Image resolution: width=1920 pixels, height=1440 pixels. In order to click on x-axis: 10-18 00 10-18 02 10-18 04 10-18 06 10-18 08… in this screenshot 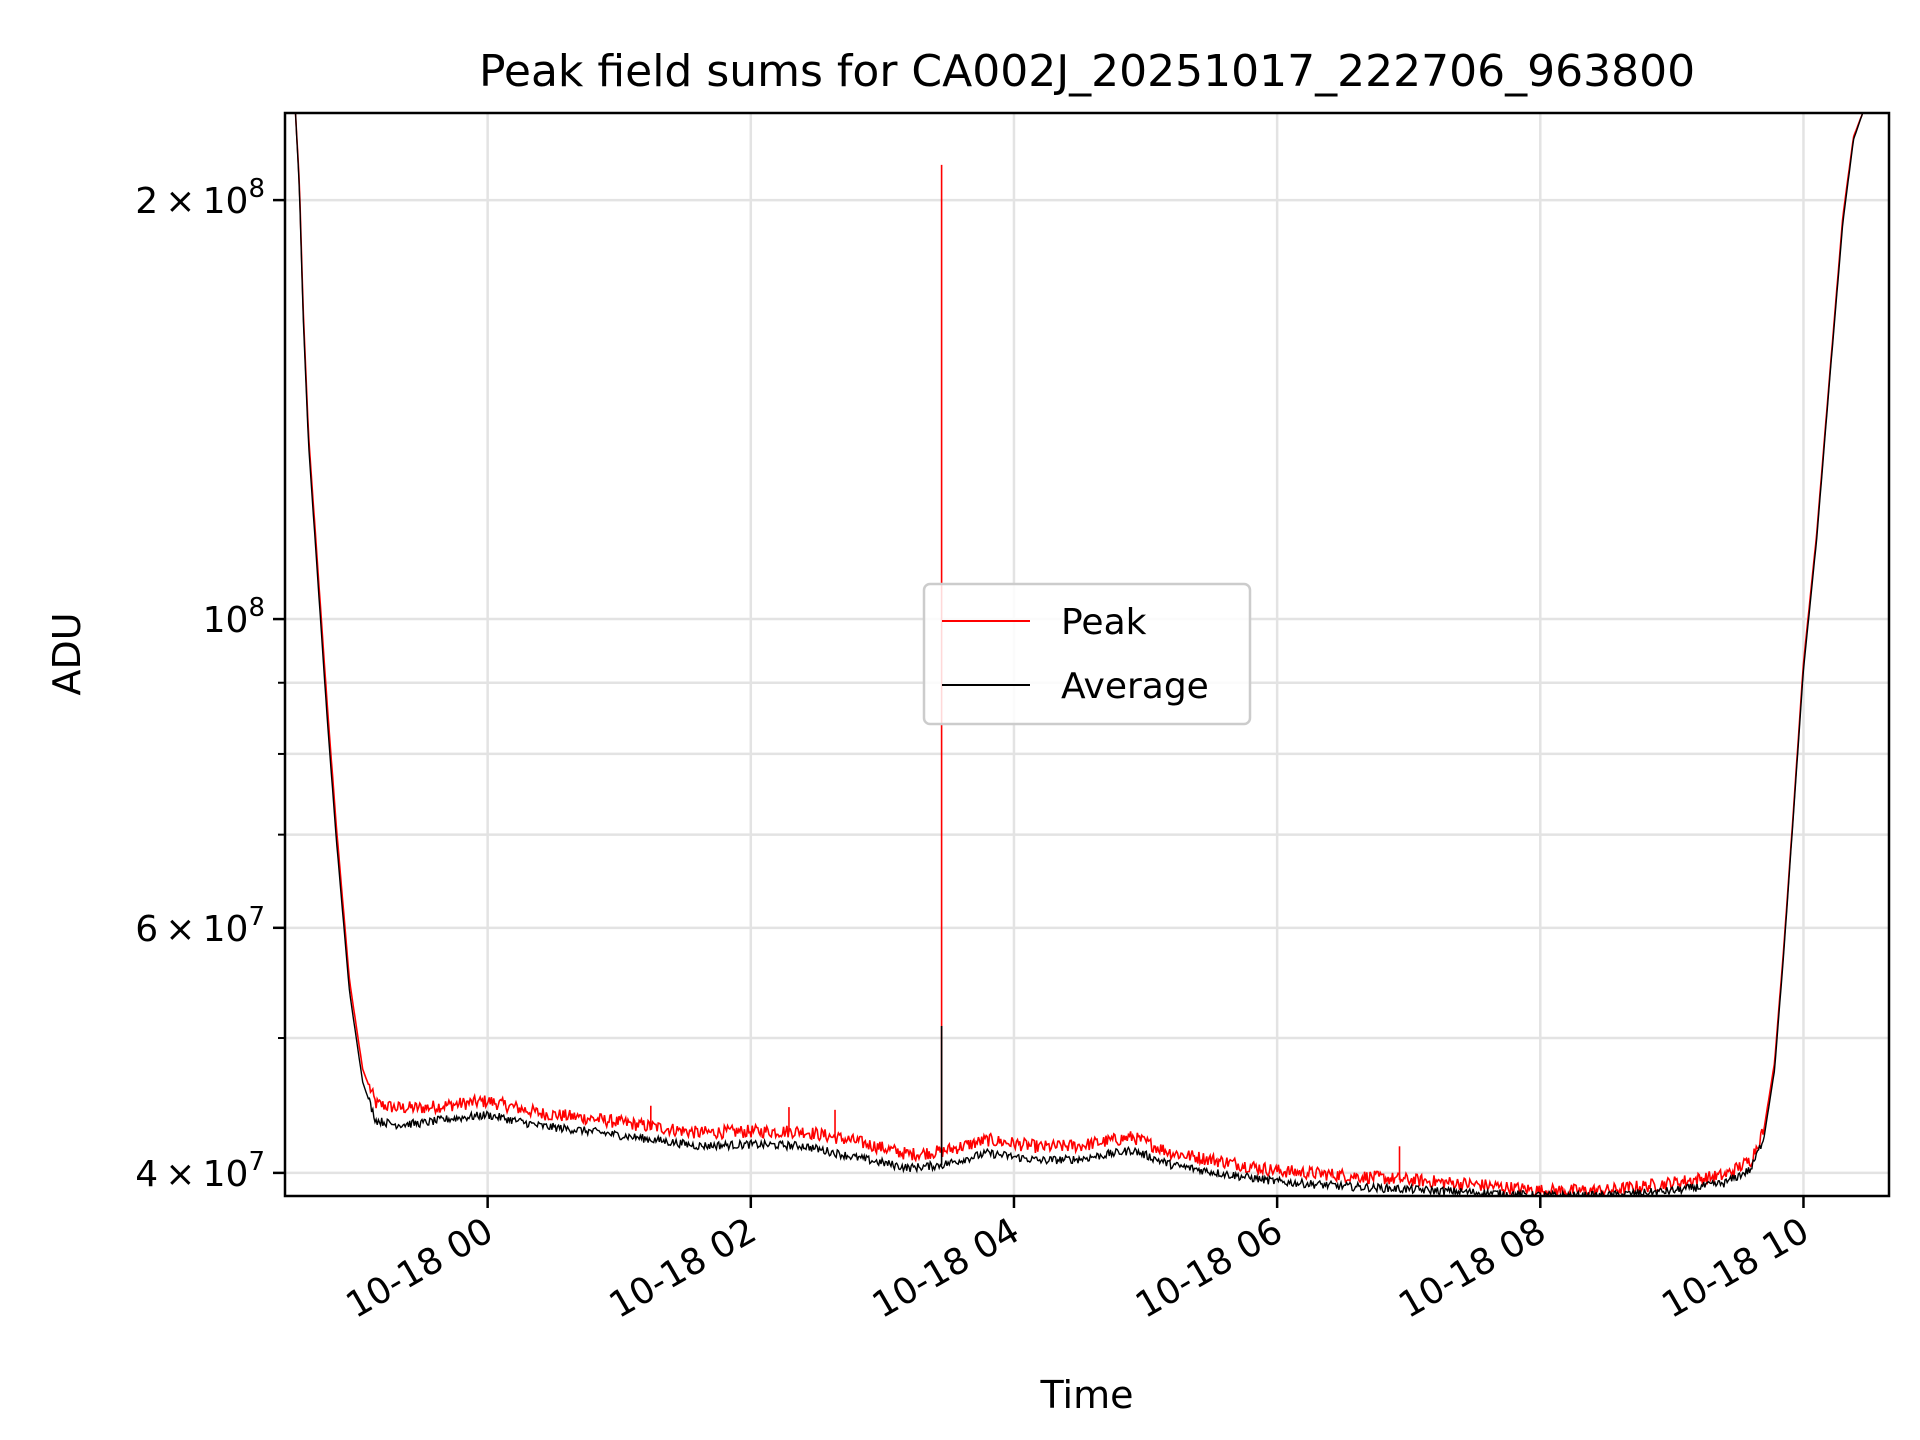, I will do `click(1077, 1261)`.